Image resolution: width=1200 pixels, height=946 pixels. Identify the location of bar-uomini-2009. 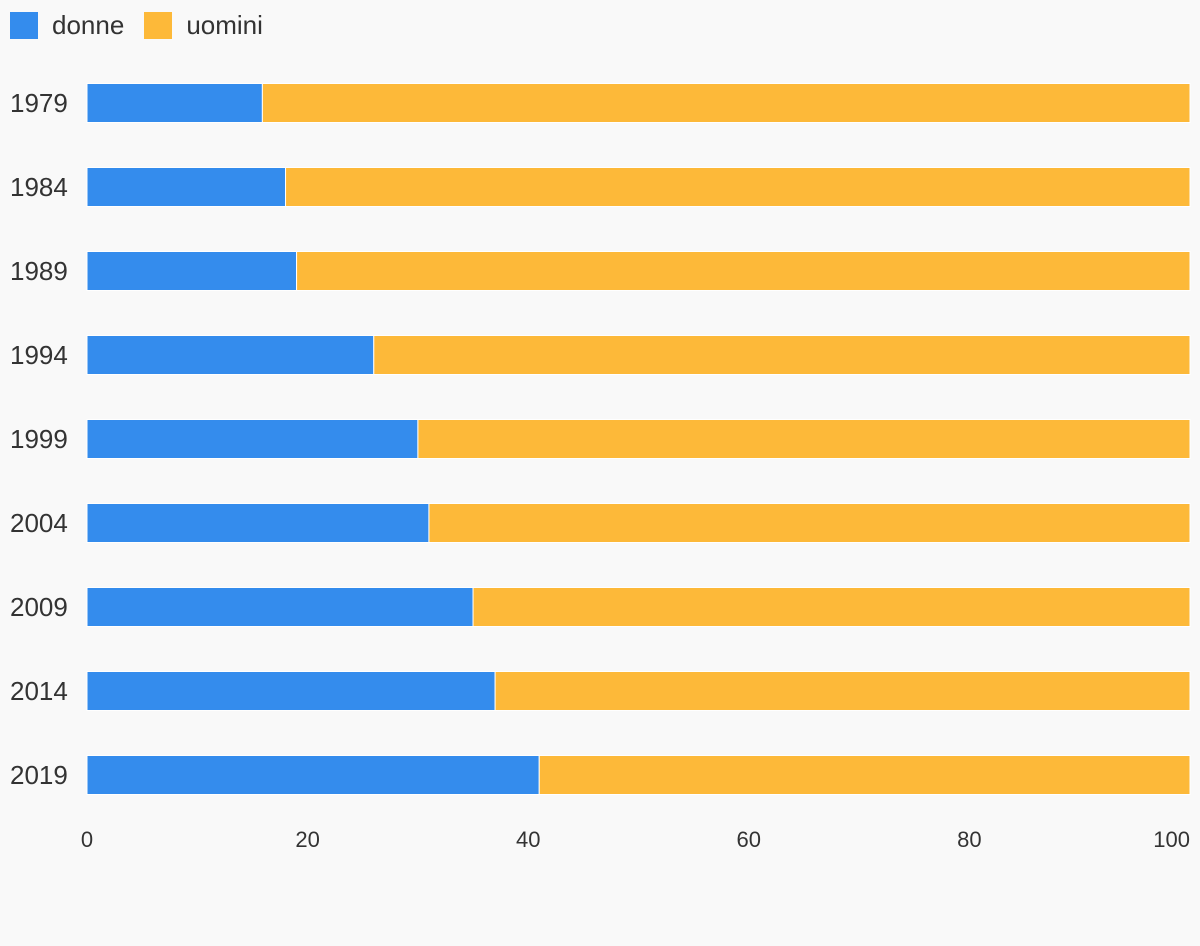
(831, 607).